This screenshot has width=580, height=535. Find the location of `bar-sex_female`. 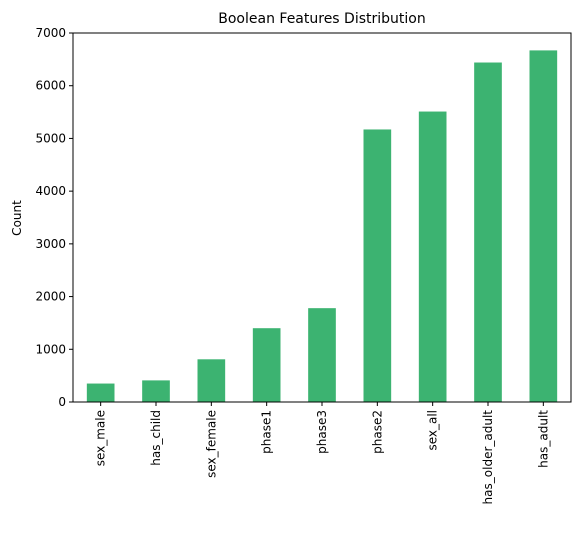

bar-sex_female is located at coordinates (211, 380).